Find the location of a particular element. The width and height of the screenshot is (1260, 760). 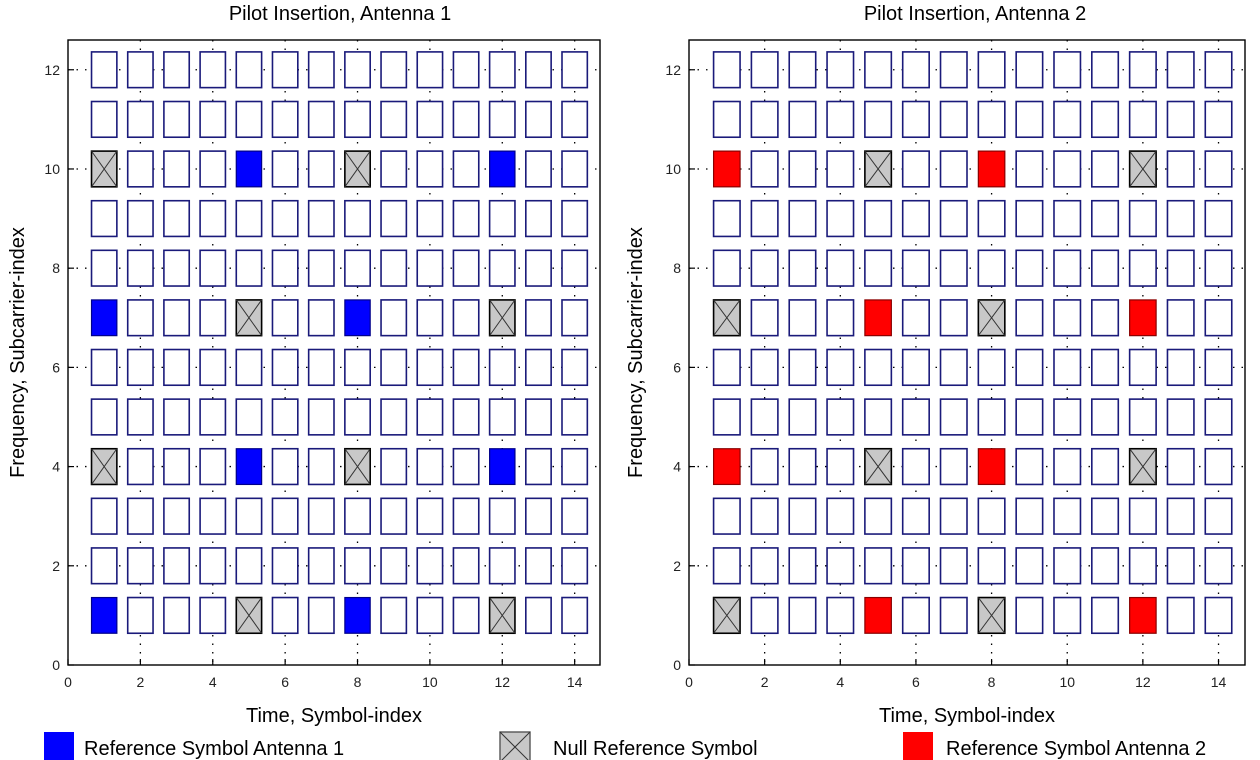

x-tick-label: 8 is located at coordinates (992, 682).